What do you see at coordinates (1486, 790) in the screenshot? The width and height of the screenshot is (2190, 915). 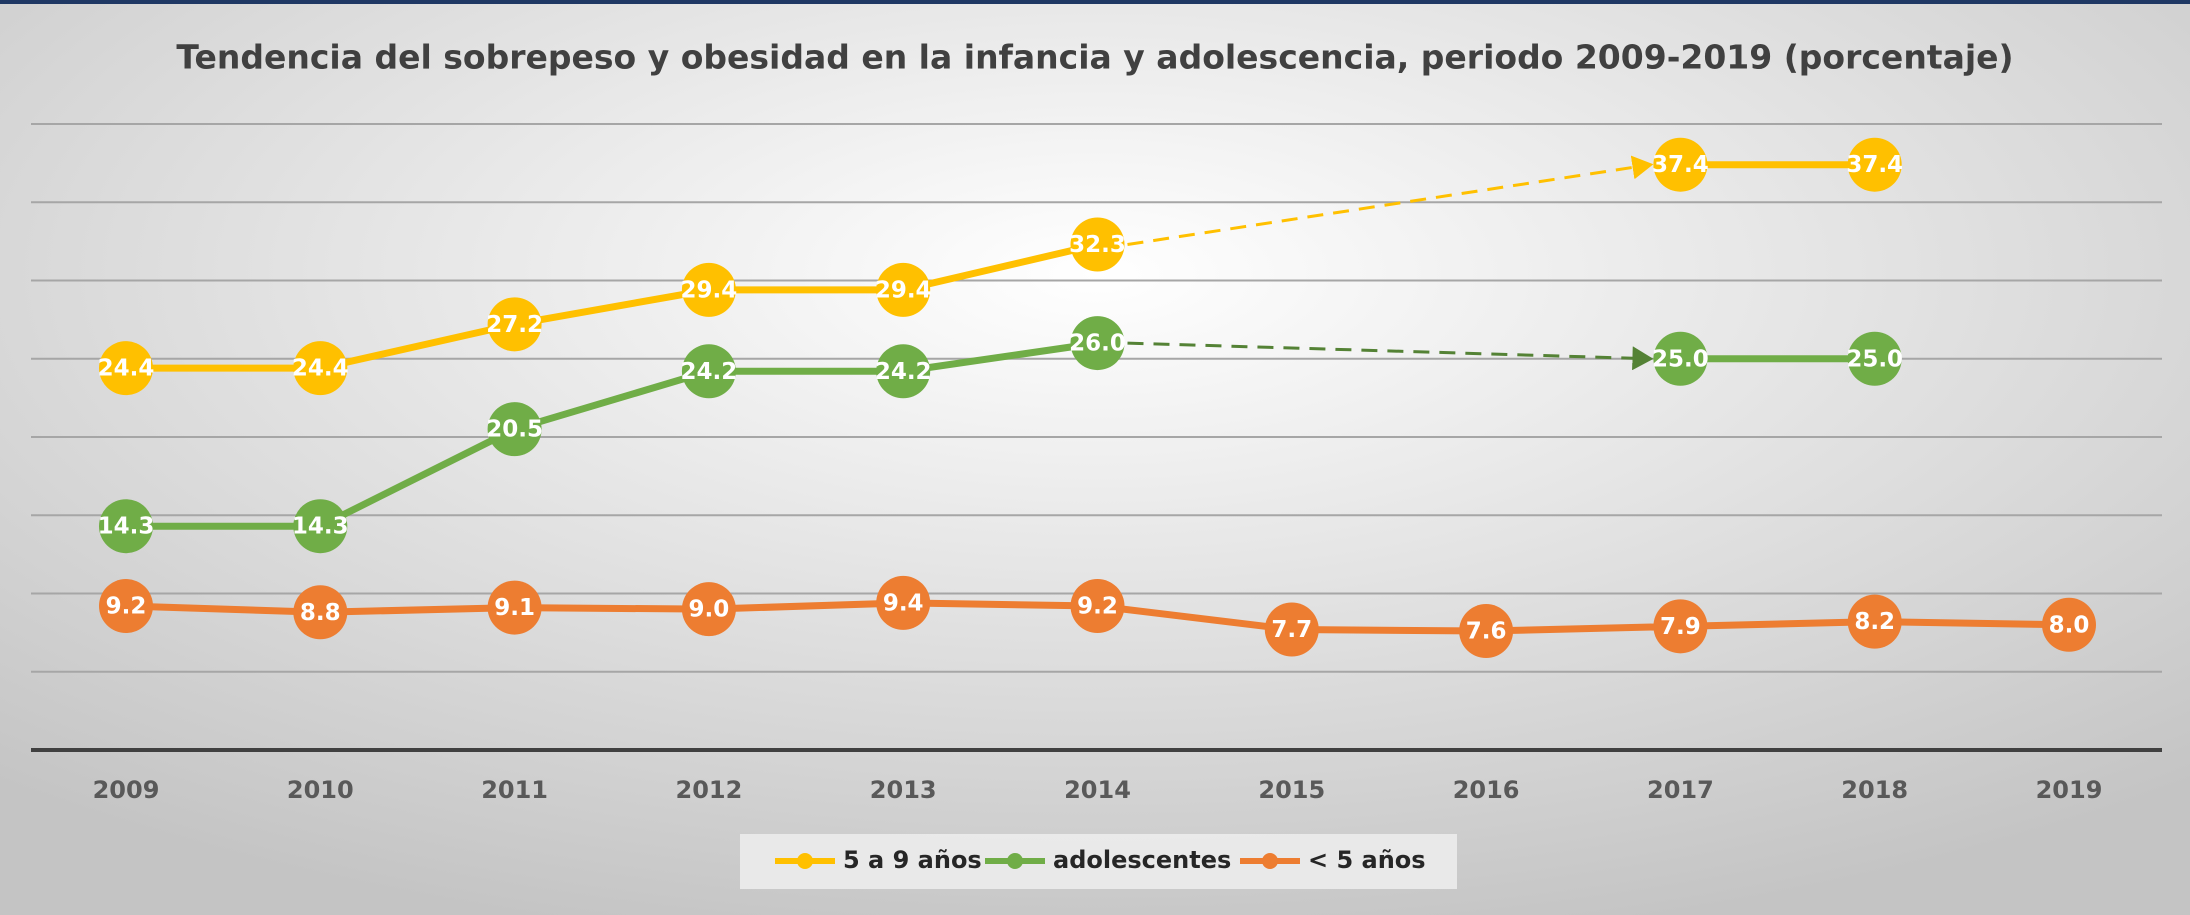 I see `x-tick-label: 2016` at bounding box center [1486, 790].